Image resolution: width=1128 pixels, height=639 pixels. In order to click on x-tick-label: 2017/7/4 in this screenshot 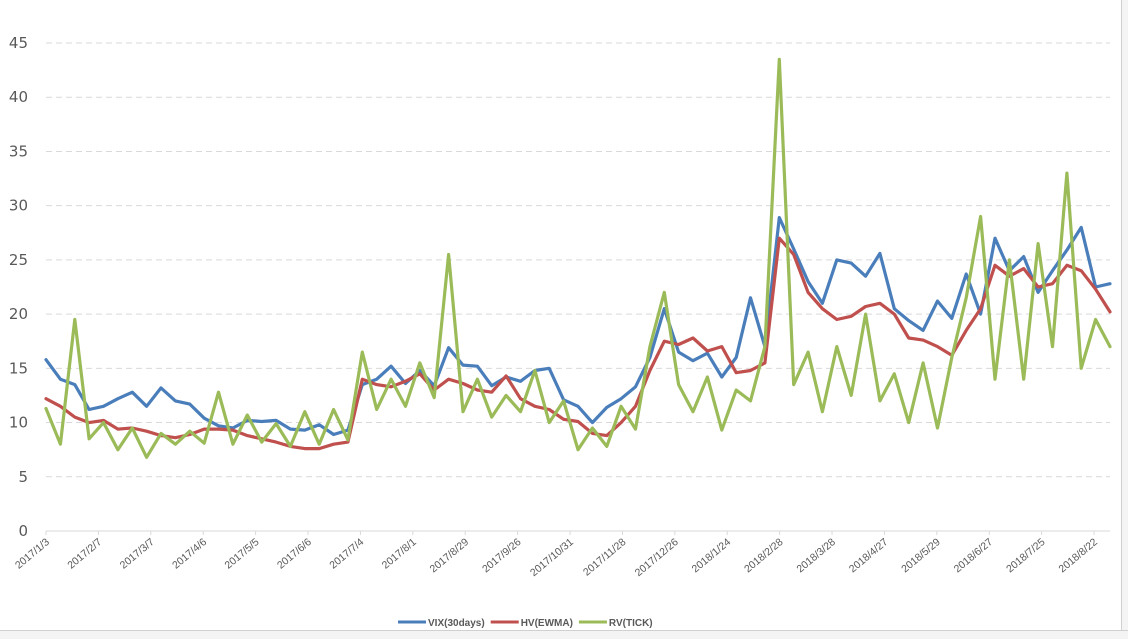, I will do `click(346, 554)`.